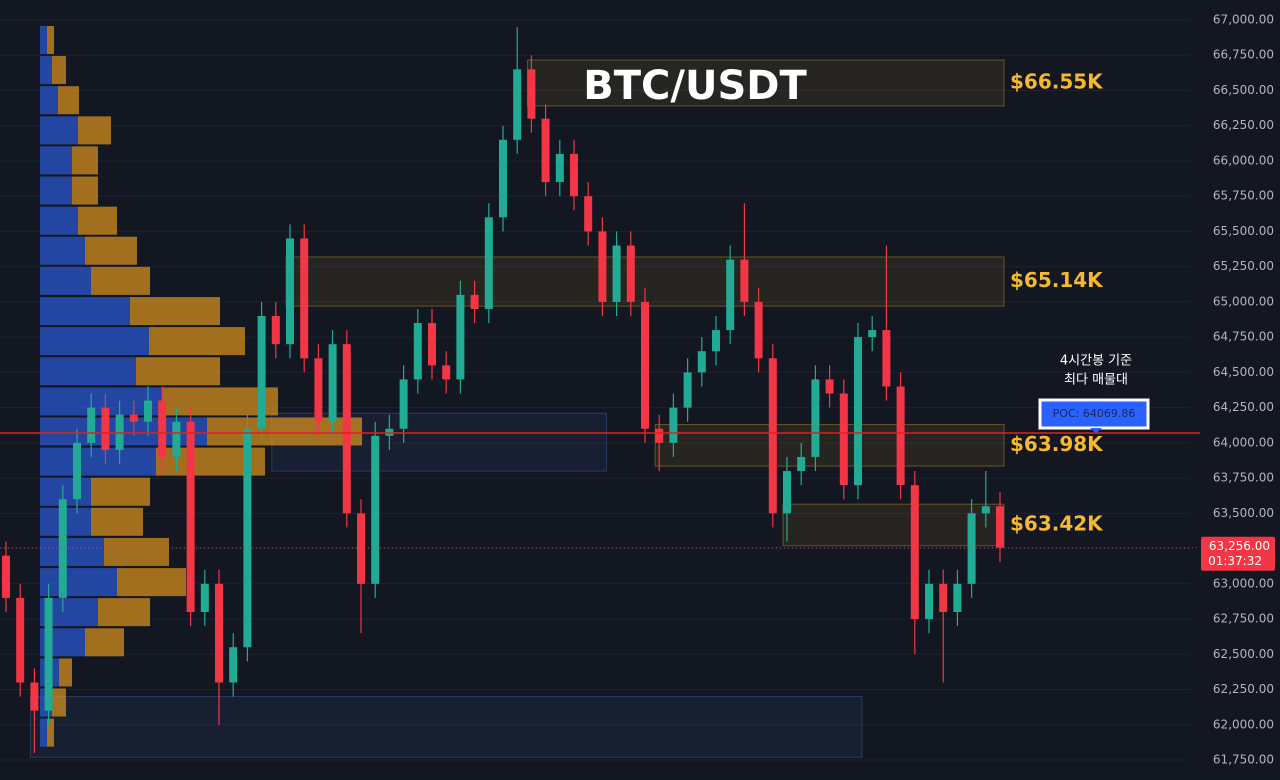  What do you see at coordinates (1243, 266) in the screenshot?
I see `y-tick-label: 65,250.00` at bounding box center [1243, 266].